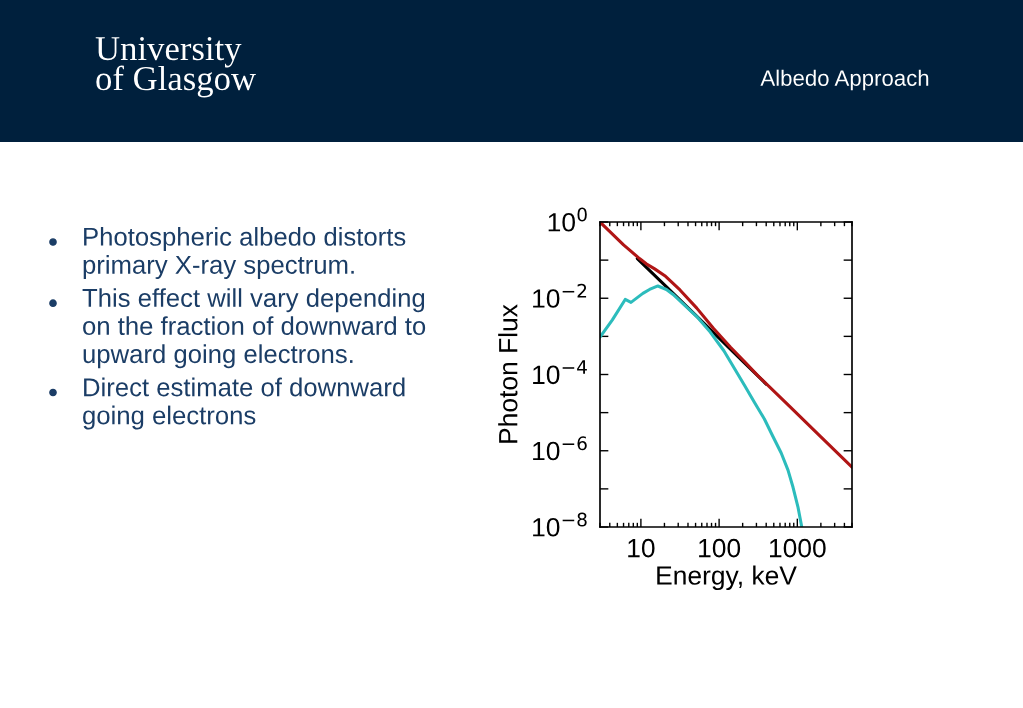 The width and height of the screenshot is (1023, 708). What do you see at coordinates (560, 372) in the screenshot?
I see `y-tick-label: 10$^{−4}$` at bounding box center [560, 372].